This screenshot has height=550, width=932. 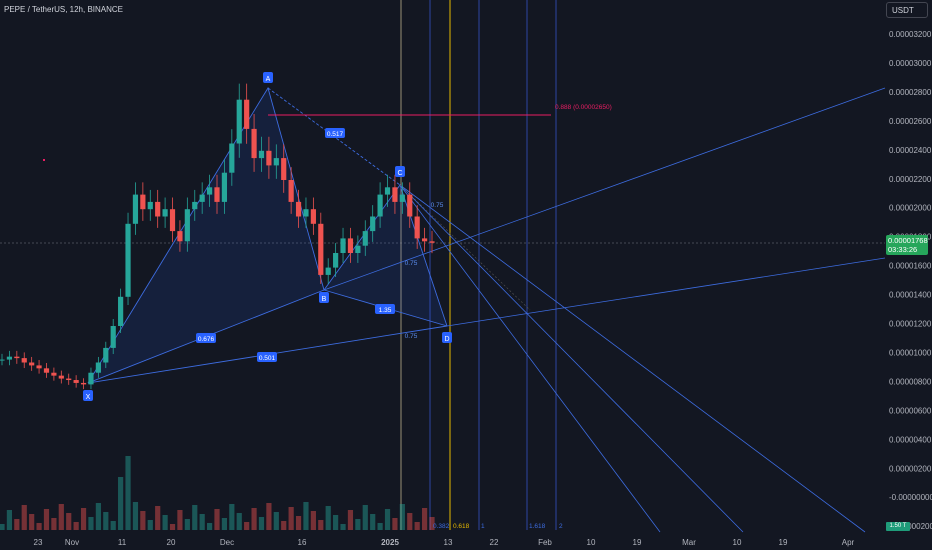 What do you see at coordinates (227, 542) in the screenshot?
I see `time-axis-label: Dec` at bounding box center [227, 542].